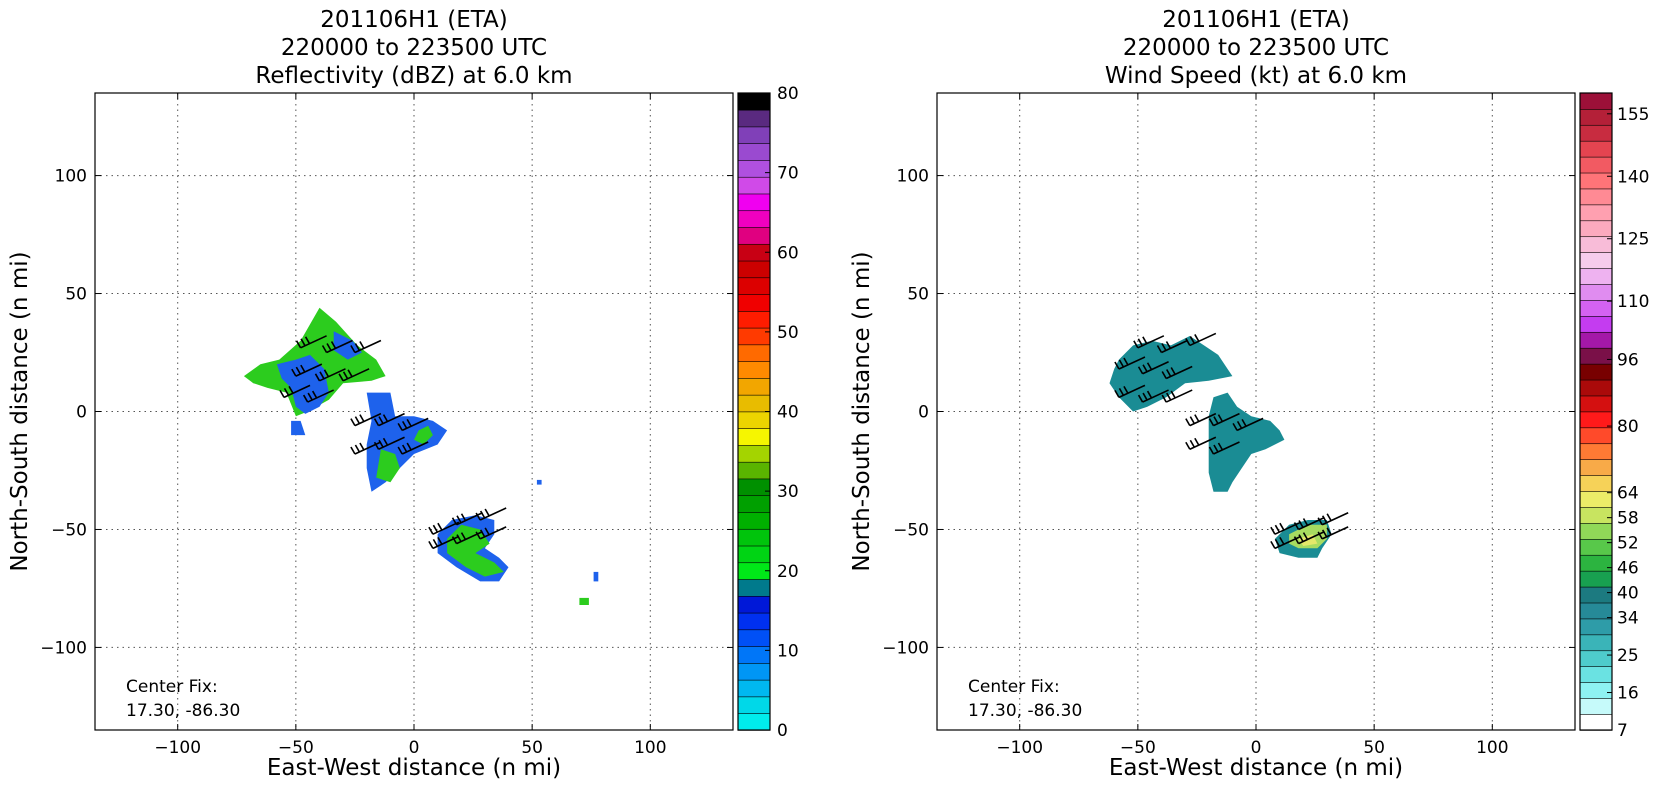  Describe the element at coordinates (20, 411) in the screenshot. I see `y-axis-label: North-South distance (n mi)` at that location.